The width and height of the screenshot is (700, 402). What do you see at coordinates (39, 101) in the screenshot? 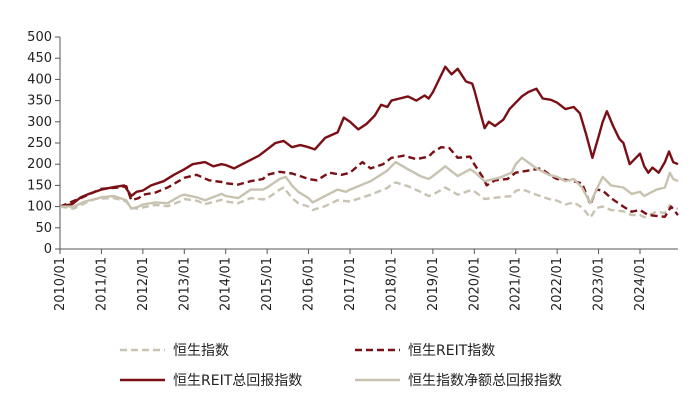
I see `y-tick-label: 350` at bounding box center [39, 101].